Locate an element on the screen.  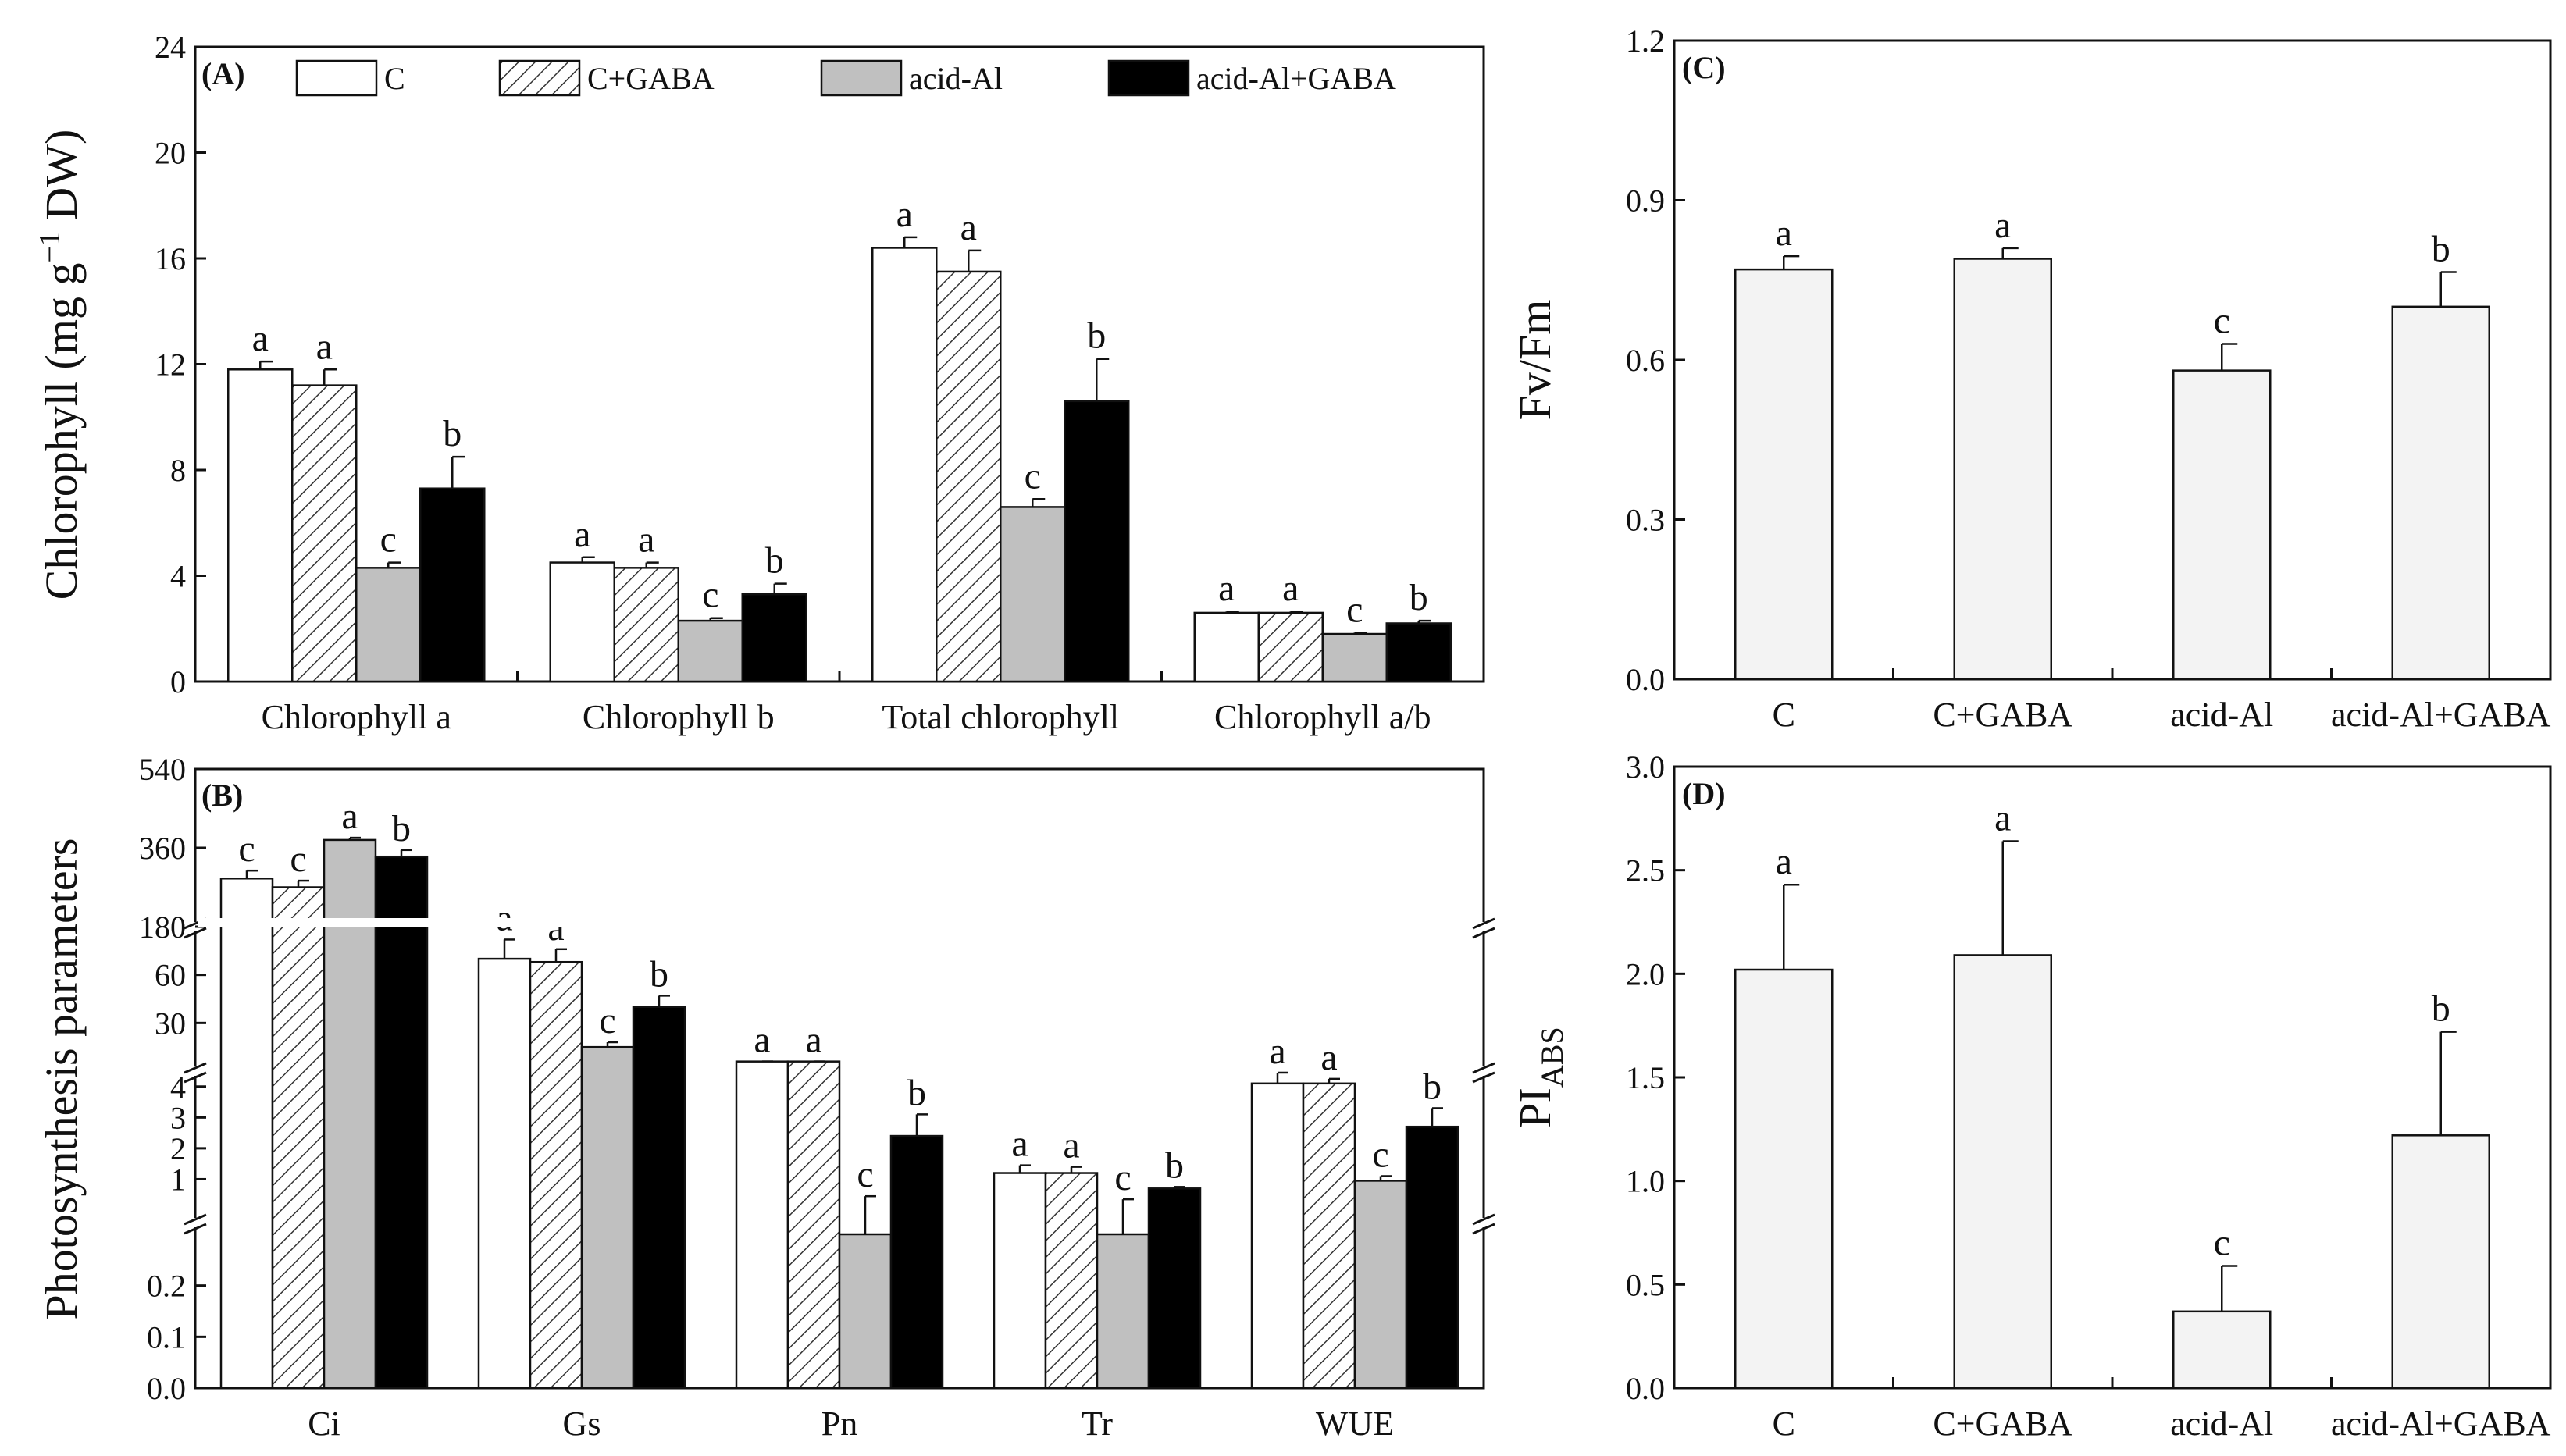
panel-label: (C) is located at coordinates (1704, 67).